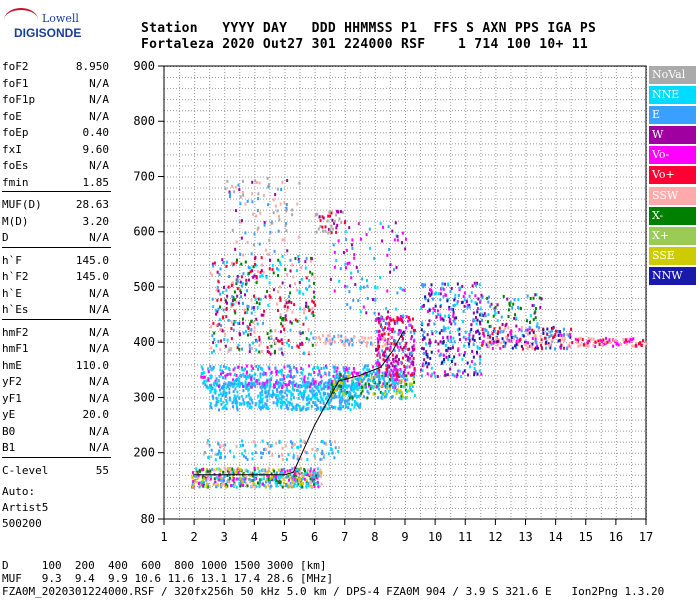 The image size is (700, 600). I want to click on x-tick-label: 7, so click(344, 537).